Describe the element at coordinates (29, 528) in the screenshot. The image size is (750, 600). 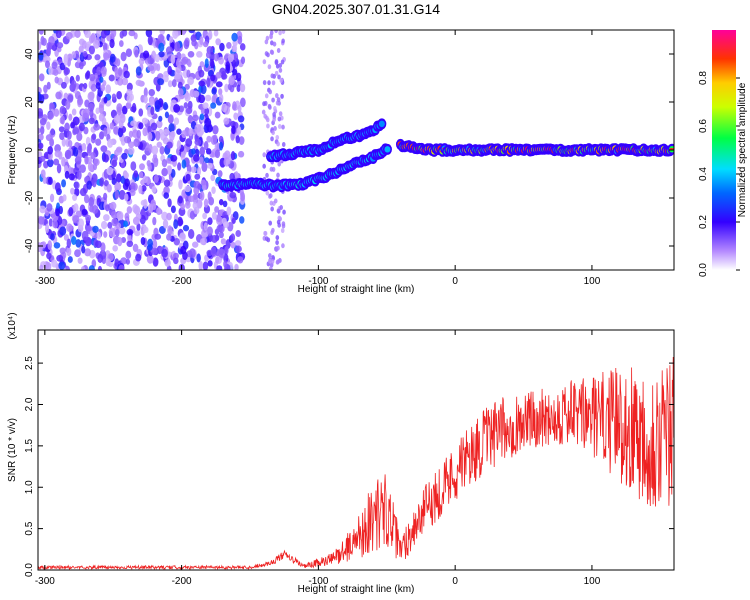
I see `y-tick-label: 0.5` at that location.